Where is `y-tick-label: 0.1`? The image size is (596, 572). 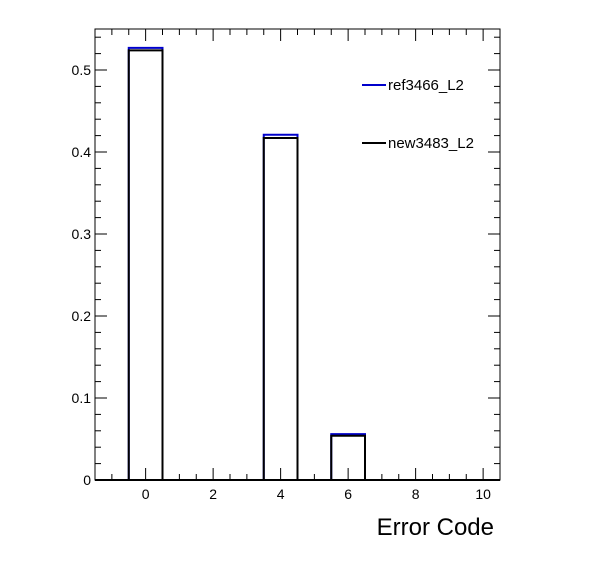
y-tick-label: 0.1 is located at coordinates (82, 398).